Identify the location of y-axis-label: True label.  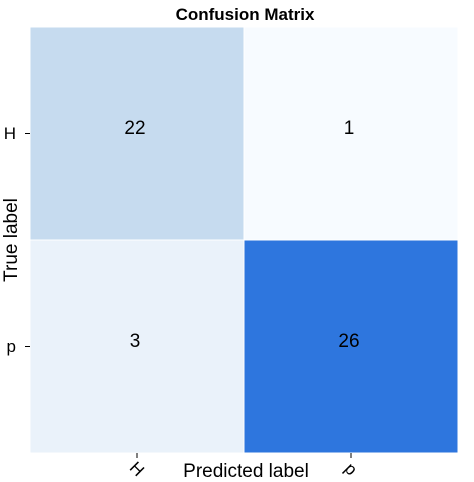
(11, 240).